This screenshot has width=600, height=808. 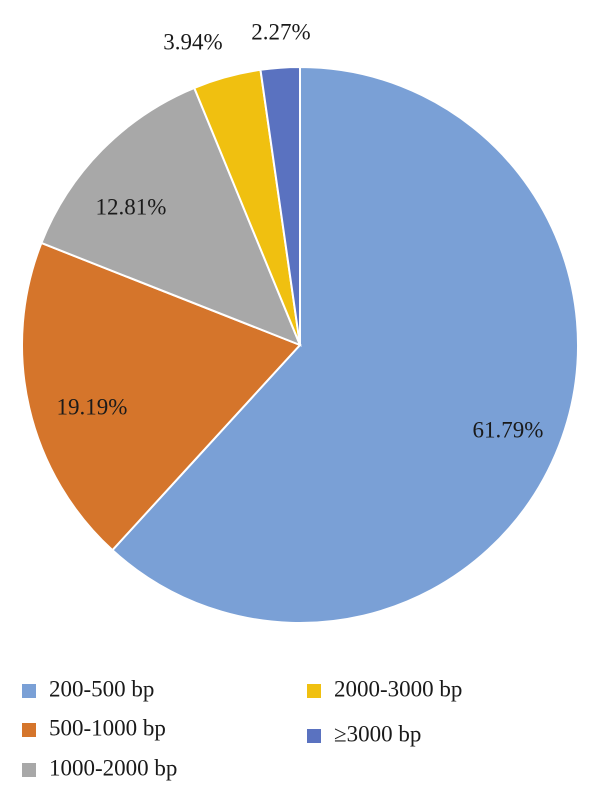 I want to click on legend-label-3000-bp: ≥3000 bp, so click(x=377, y=733).